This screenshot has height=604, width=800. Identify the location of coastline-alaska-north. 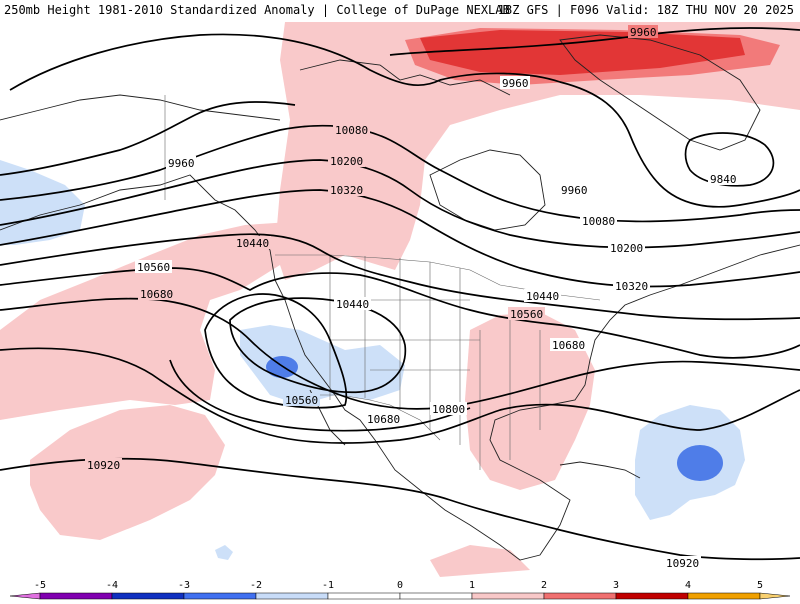
(140, 107).